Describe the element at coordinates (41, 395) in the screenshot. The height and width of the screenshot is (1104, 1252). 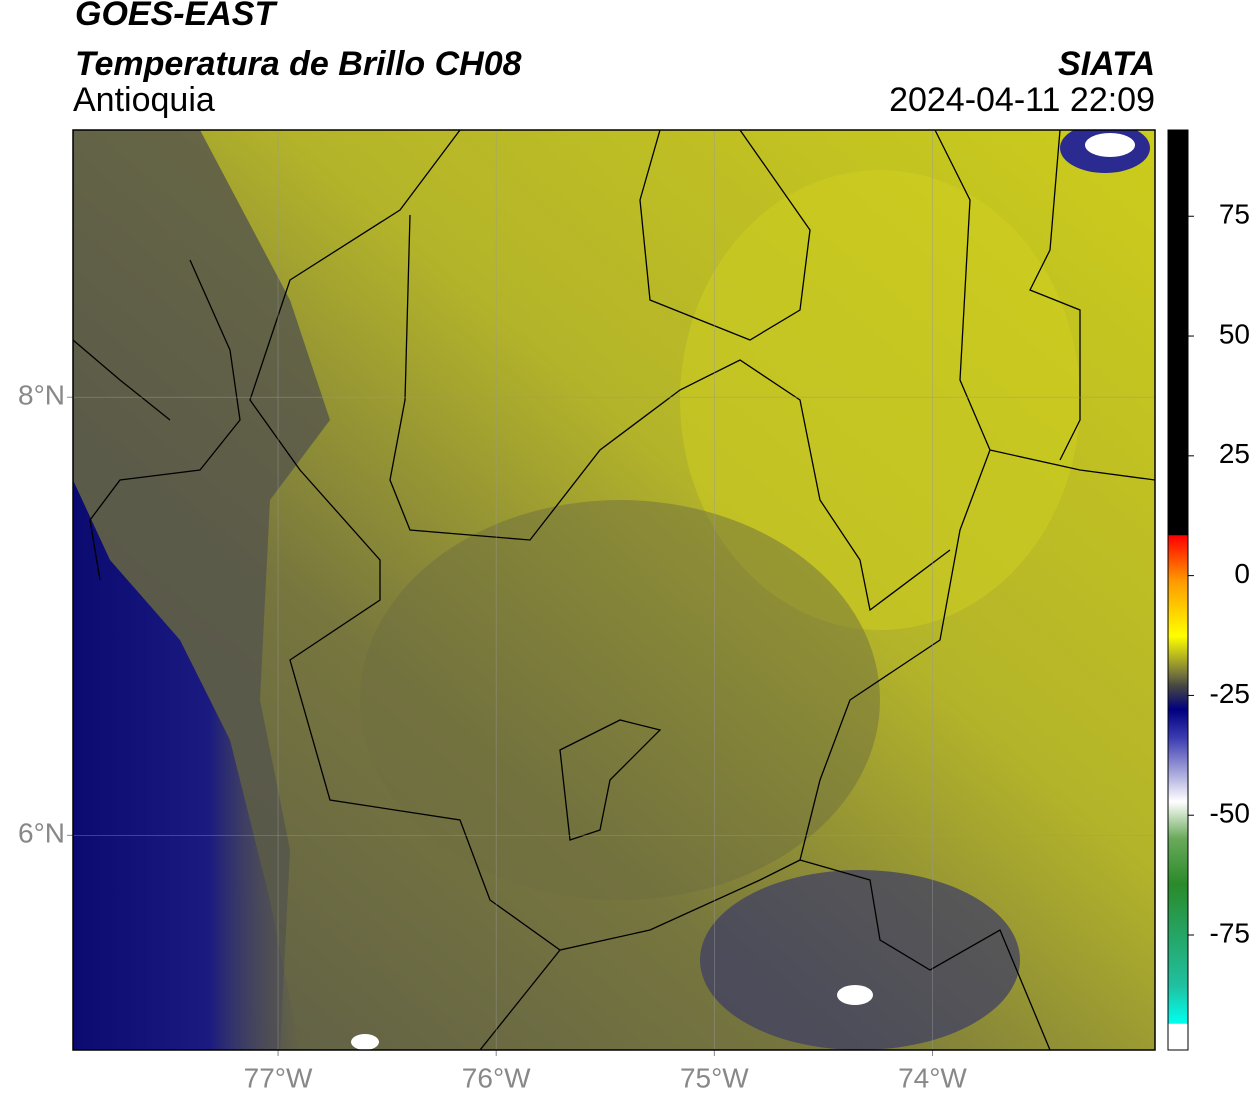
I see `y-tick-label: 8°N` at that location.